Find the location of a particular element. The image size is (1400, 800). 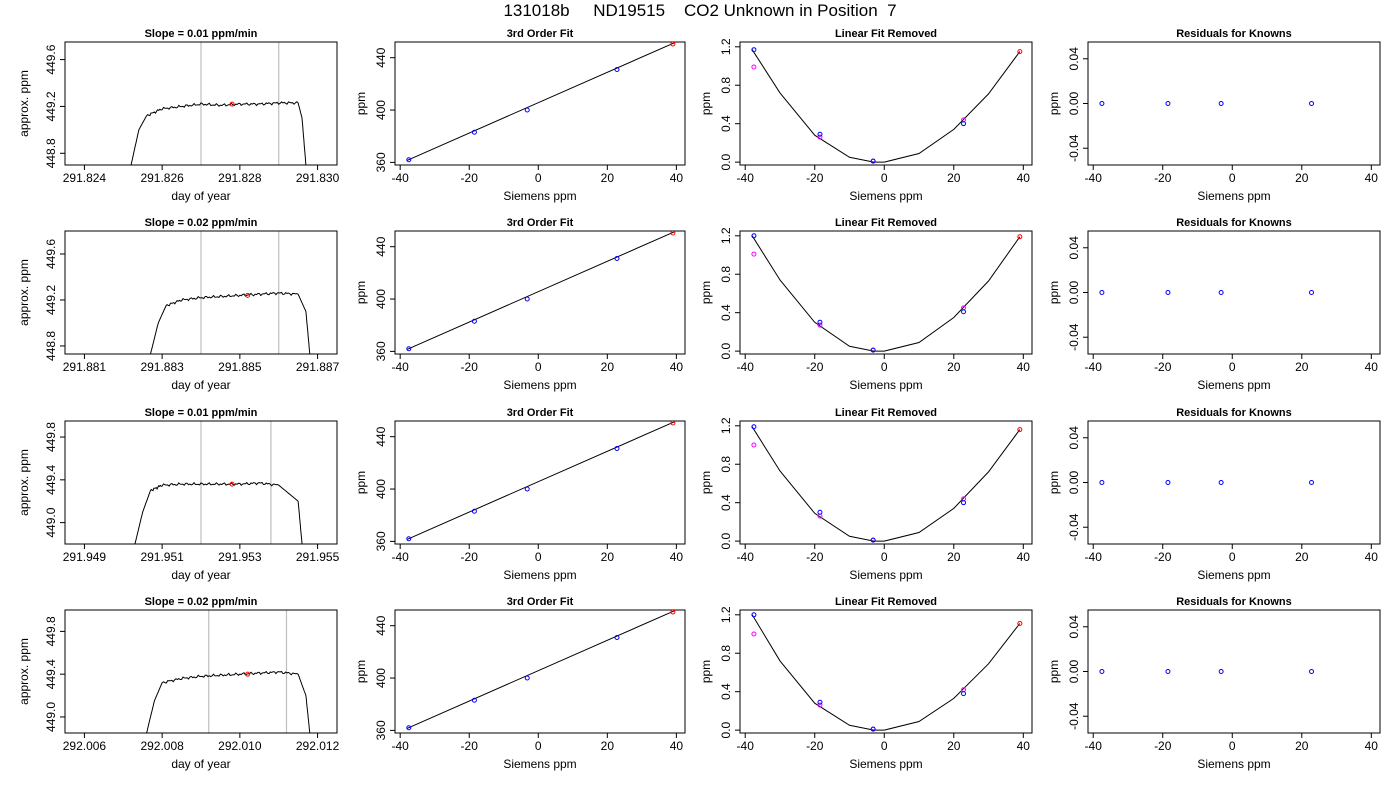

fit-line is located at coordinates (540, 101).